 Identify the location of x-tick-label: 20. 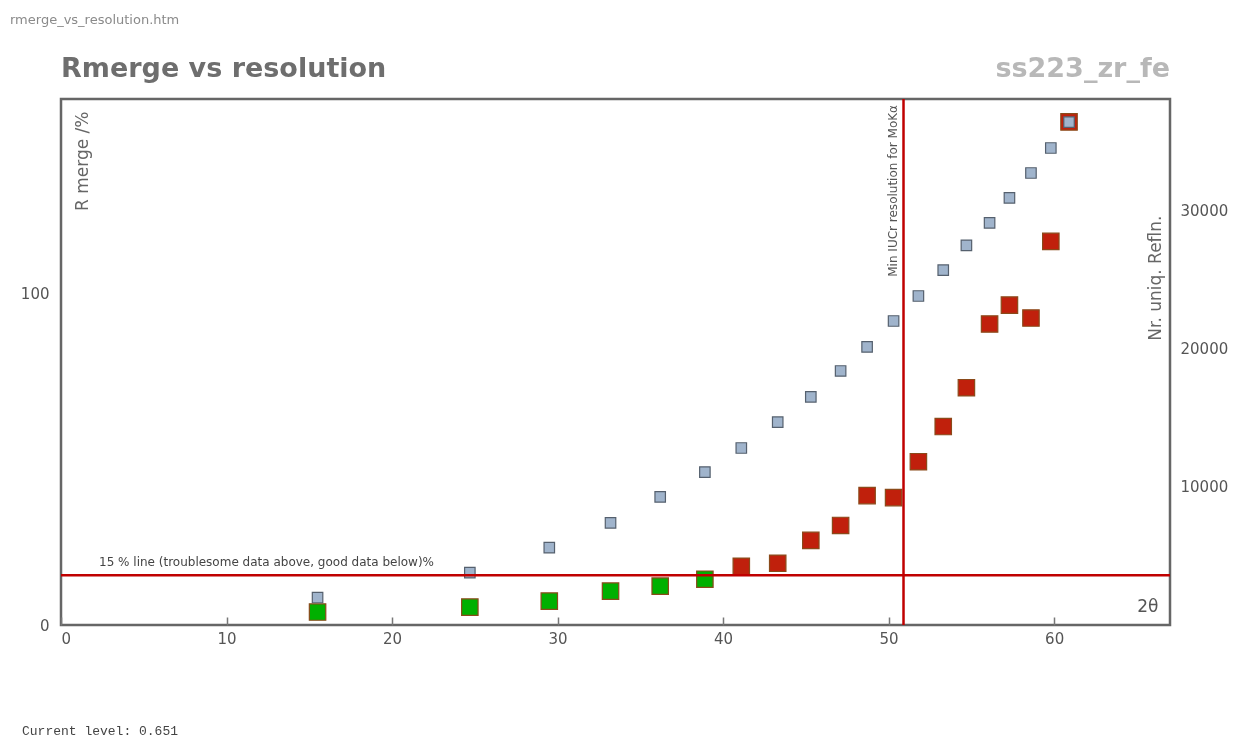
(393, 638).